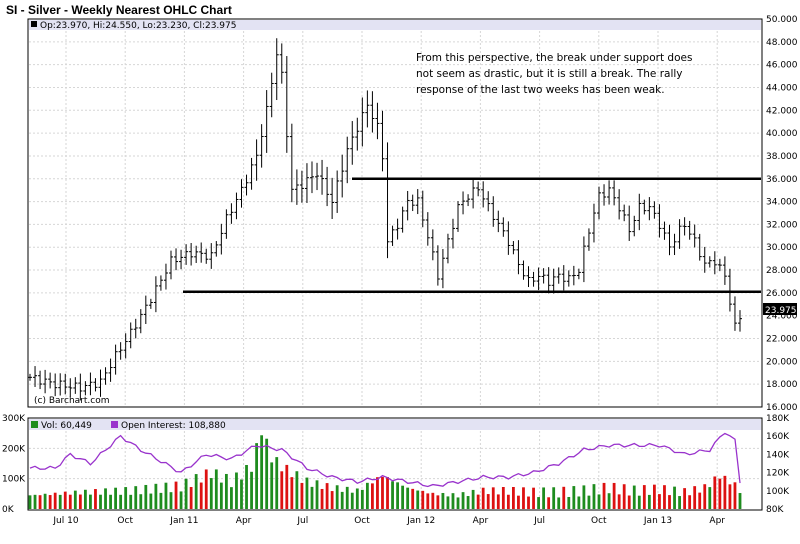 The image size is (800, 544). I want to click on oi-tick-label: 100K, so click(778, 492).